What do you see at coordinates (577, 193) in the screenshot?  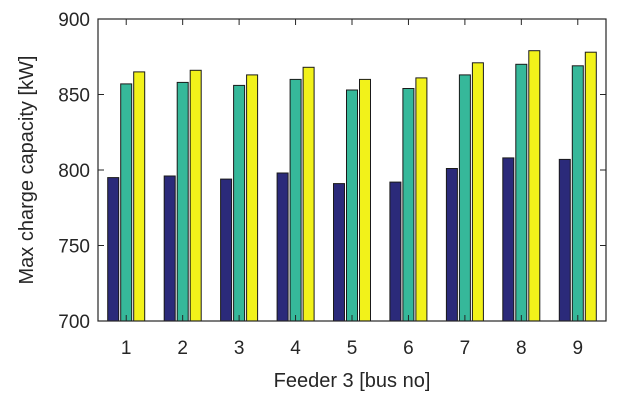 I see `bar-cat9-series2` at bounding box center [577, 193].